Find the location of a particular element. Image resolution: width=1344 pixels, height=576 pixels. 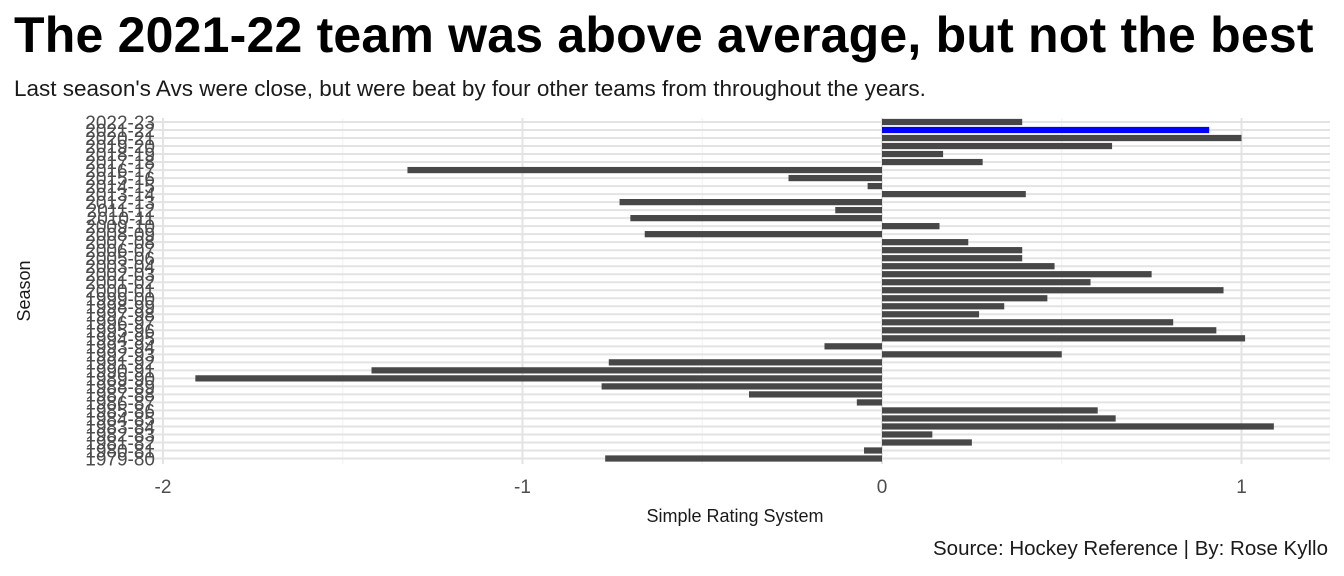

y-tick-label: 1986-87 is located at coordinates (120, 403).